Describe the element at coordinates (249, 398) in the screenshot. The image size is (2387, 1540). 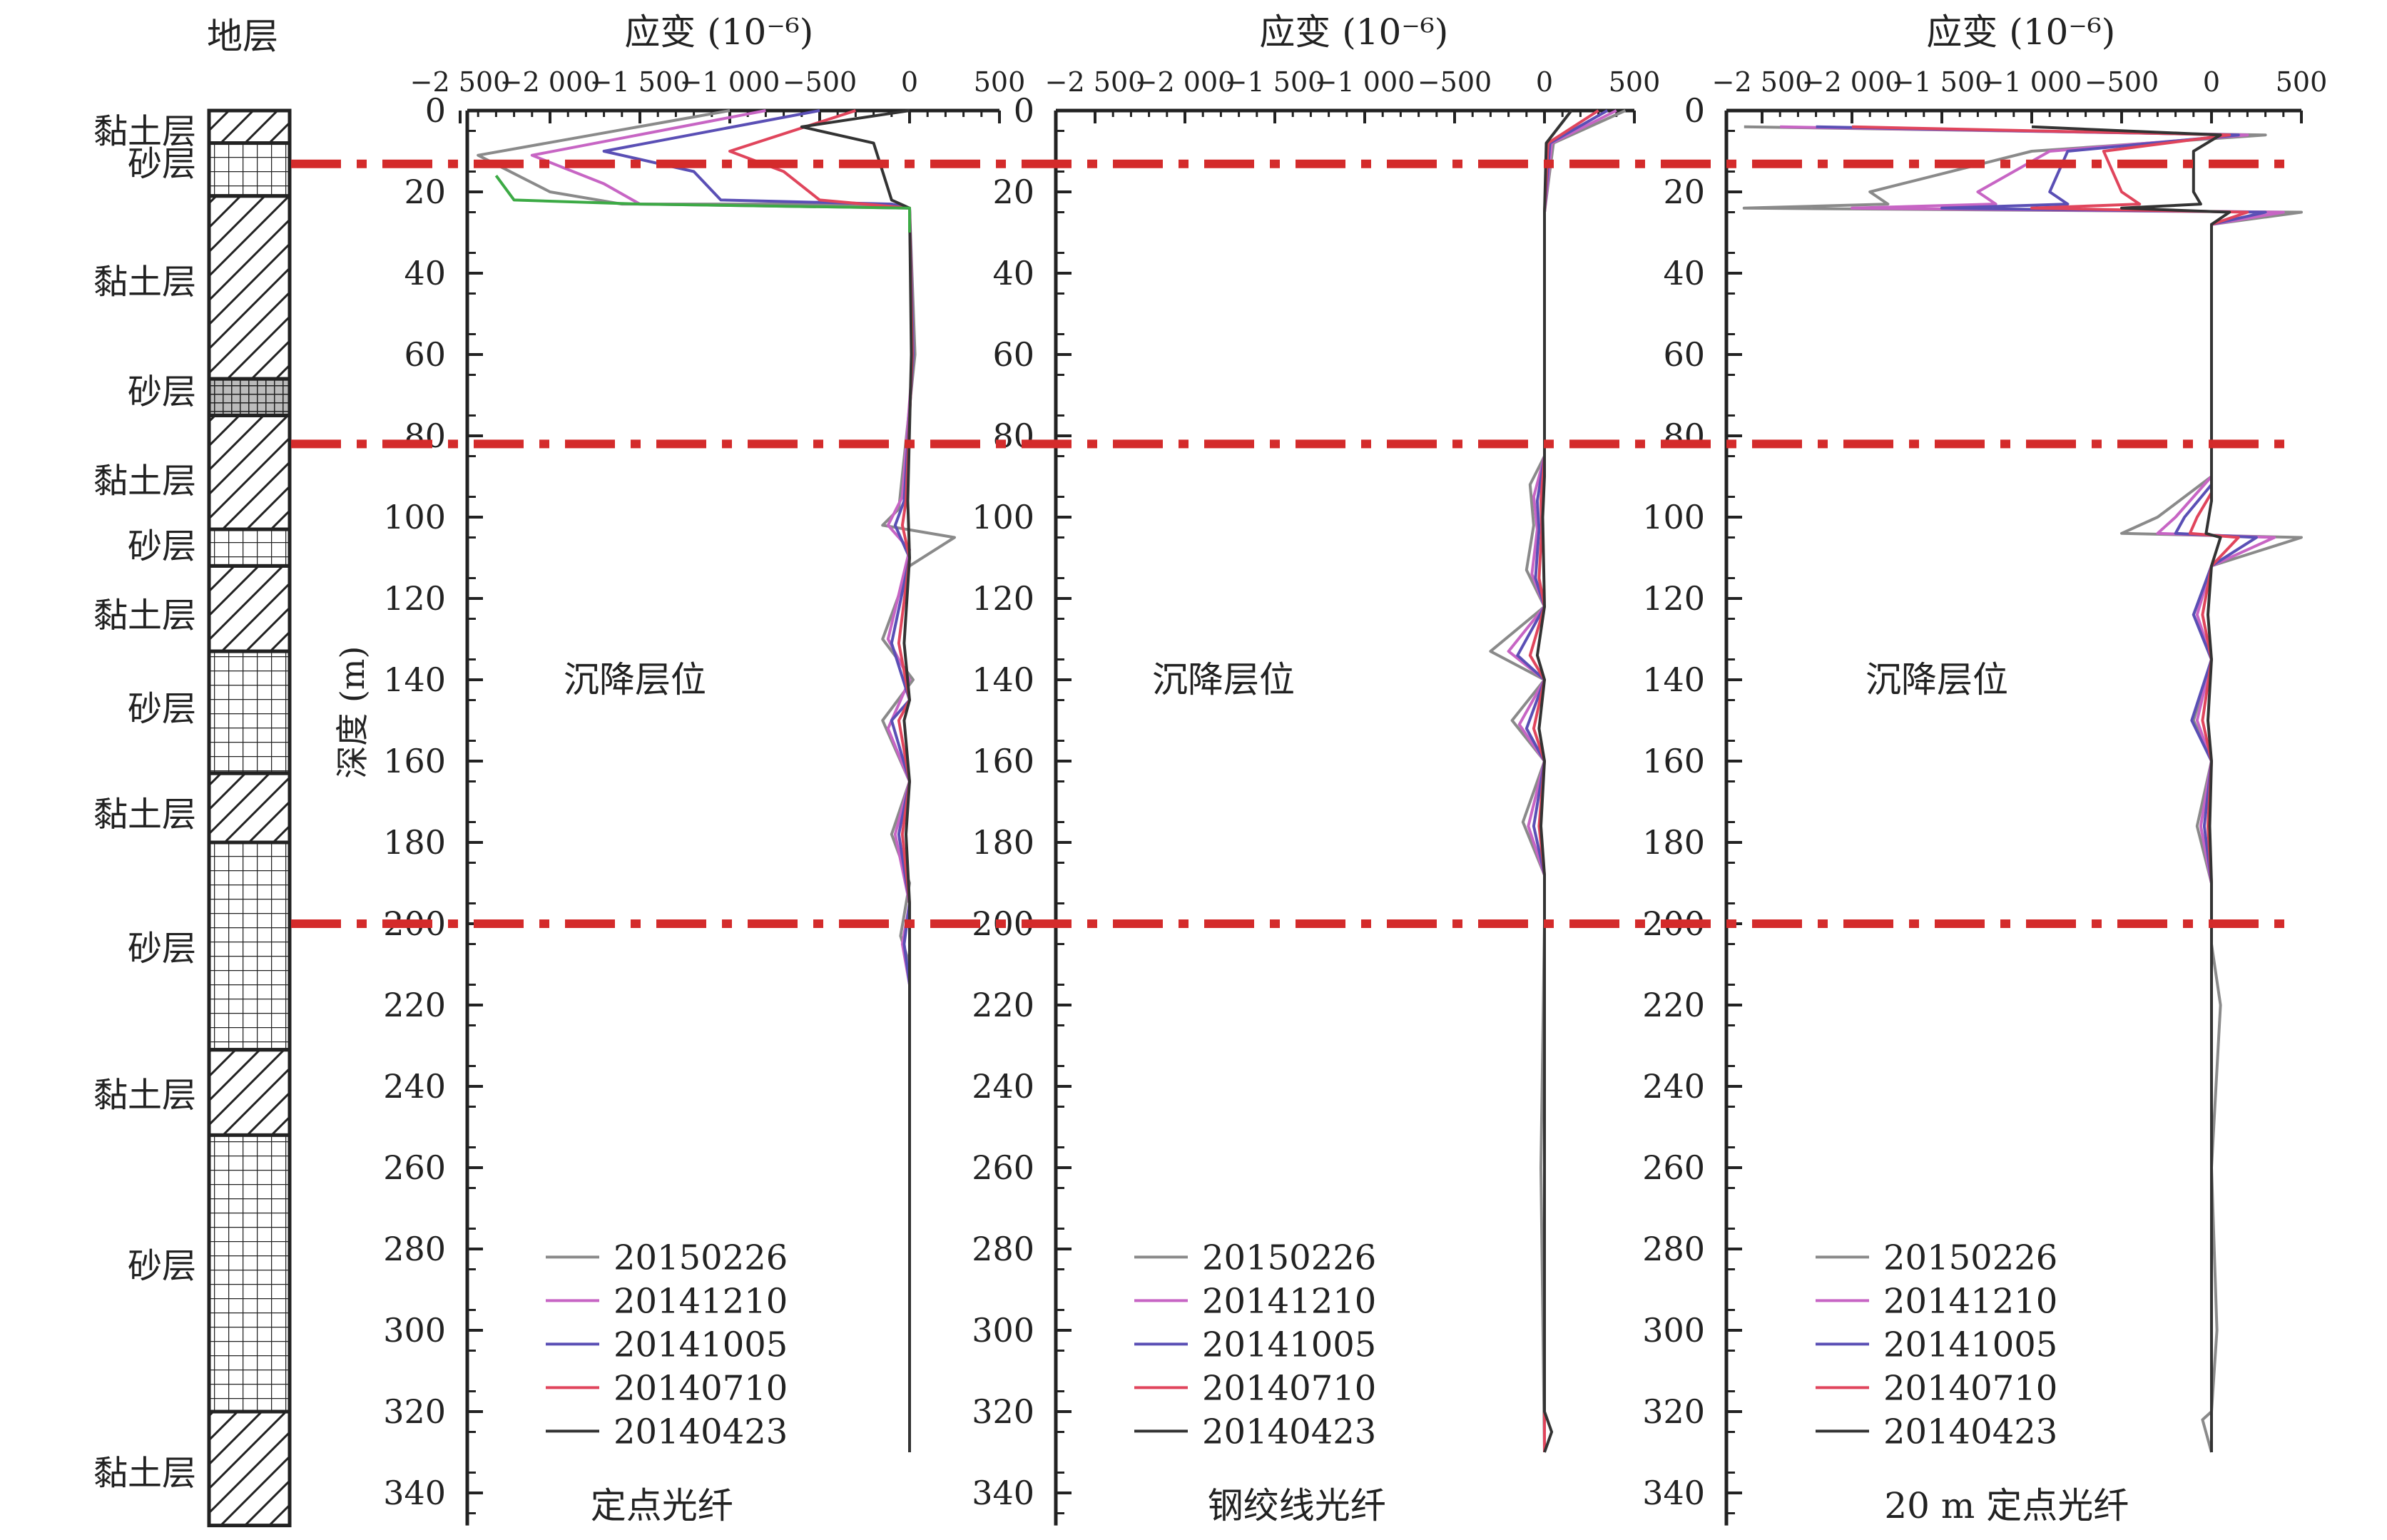
I see `stratum-sand_dense` at that location.